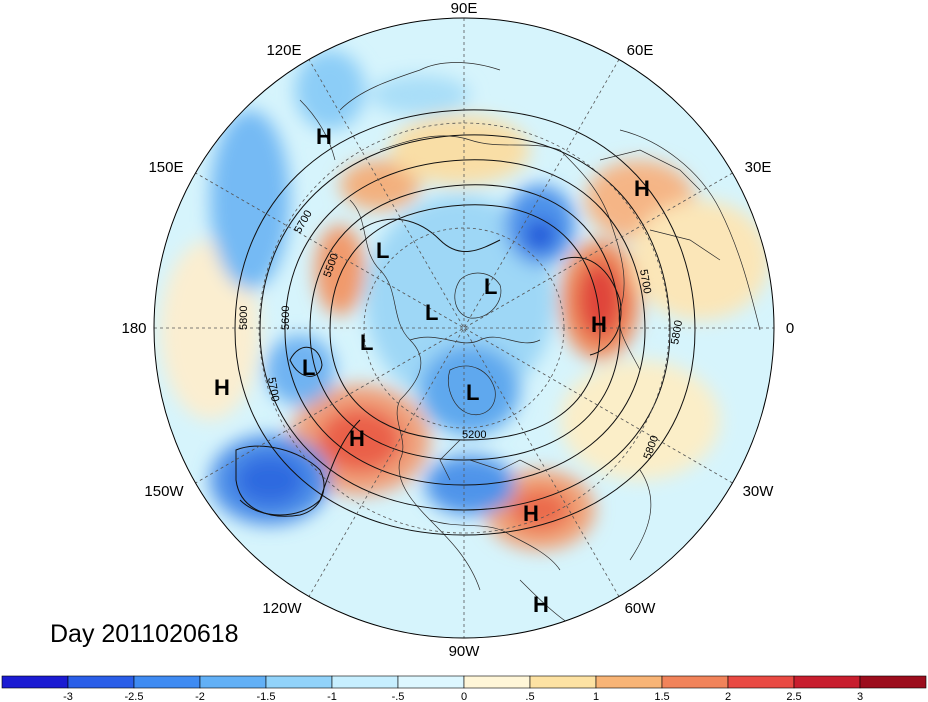 The width and height of the screenshot is (928, 702). Describe the element at coordinates (758, 167) in the screenshot. I see `lon-label-30e: 30E` at that location.